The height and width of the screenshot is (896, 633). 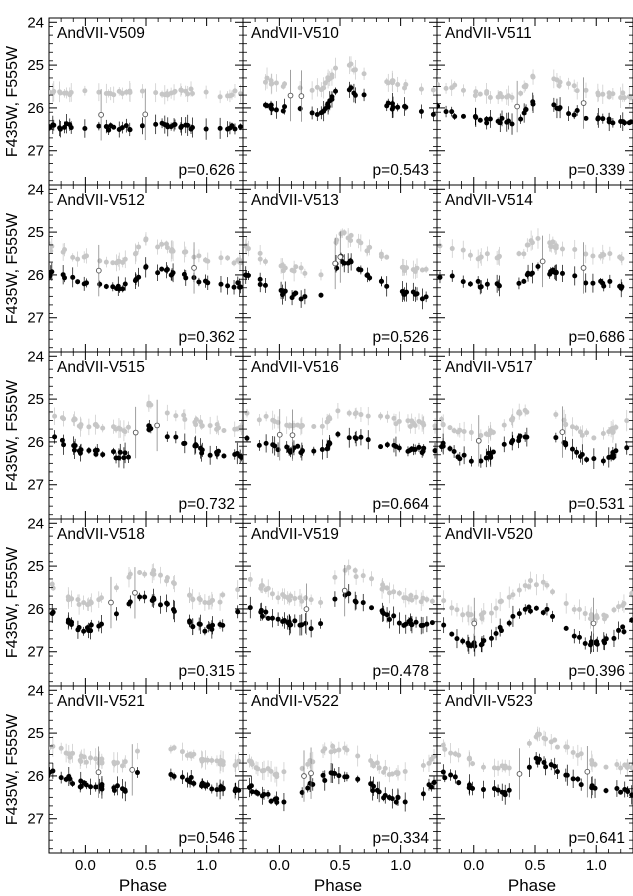 I want to click on panel-AndVII-V514: AndVII-V514 p=0.686, so click(x=534, y=268).